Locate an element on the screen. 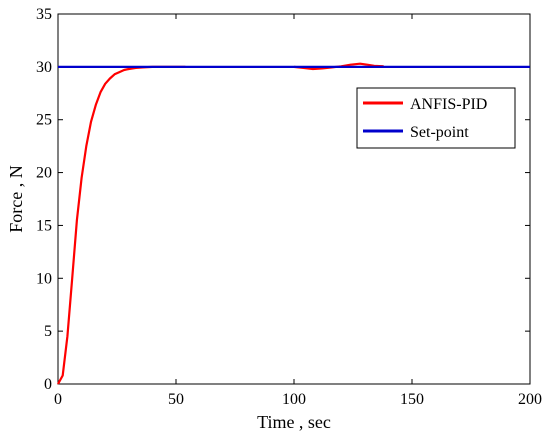  y-tick-label-6: 30 is located at coordinates (44, 67).